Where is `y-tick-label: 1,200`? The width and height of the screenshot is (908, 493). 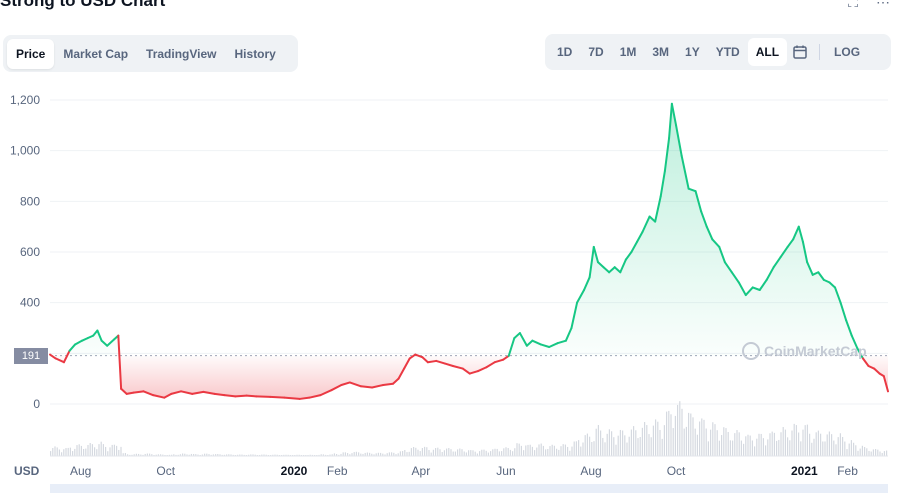 y-tick-label: 1,200 is located at coordinates (25, 100).